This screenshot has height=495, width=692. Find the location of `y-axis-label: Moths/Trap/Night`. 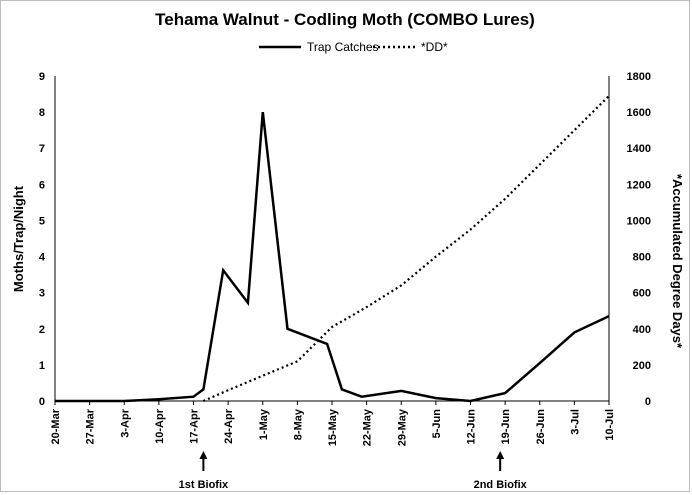

y-axis-label: Moths/Trap/Night is located at coordinates (18, 238).